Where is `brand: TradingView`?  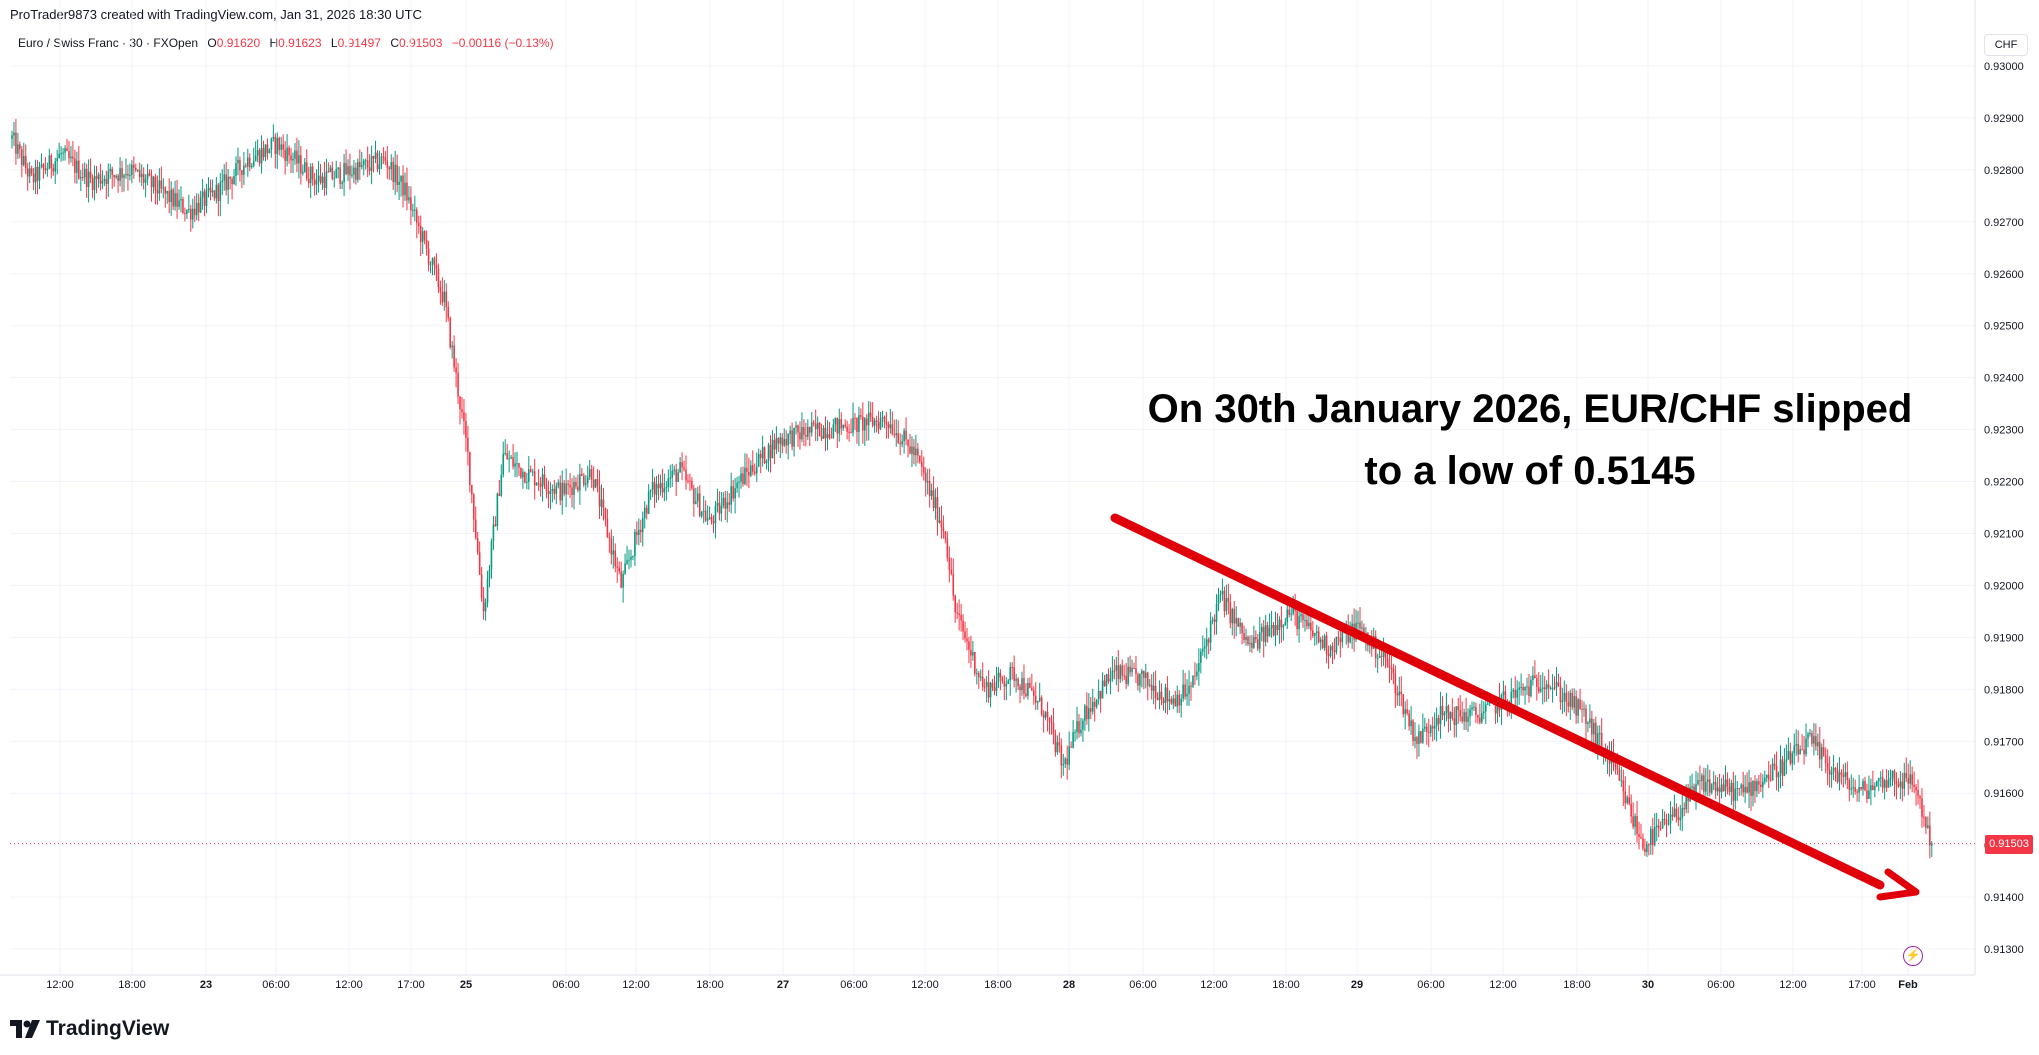 brand: TradingView is located at coordinates (89, 1029).